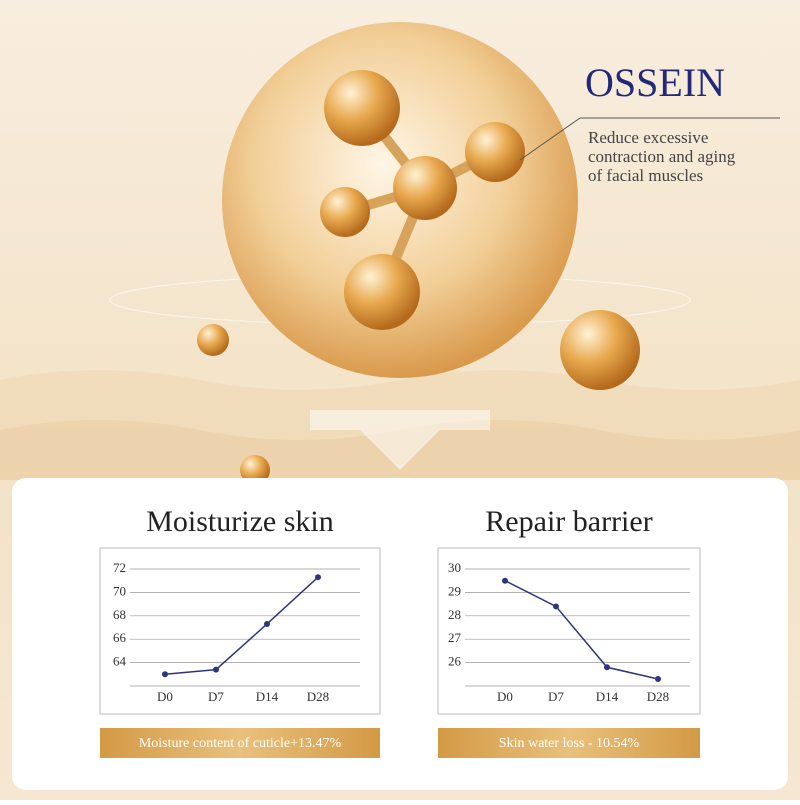  Describe the element at coordinates (455, 661) in the screenshot. I see `y-tick-label: 26` at that location.